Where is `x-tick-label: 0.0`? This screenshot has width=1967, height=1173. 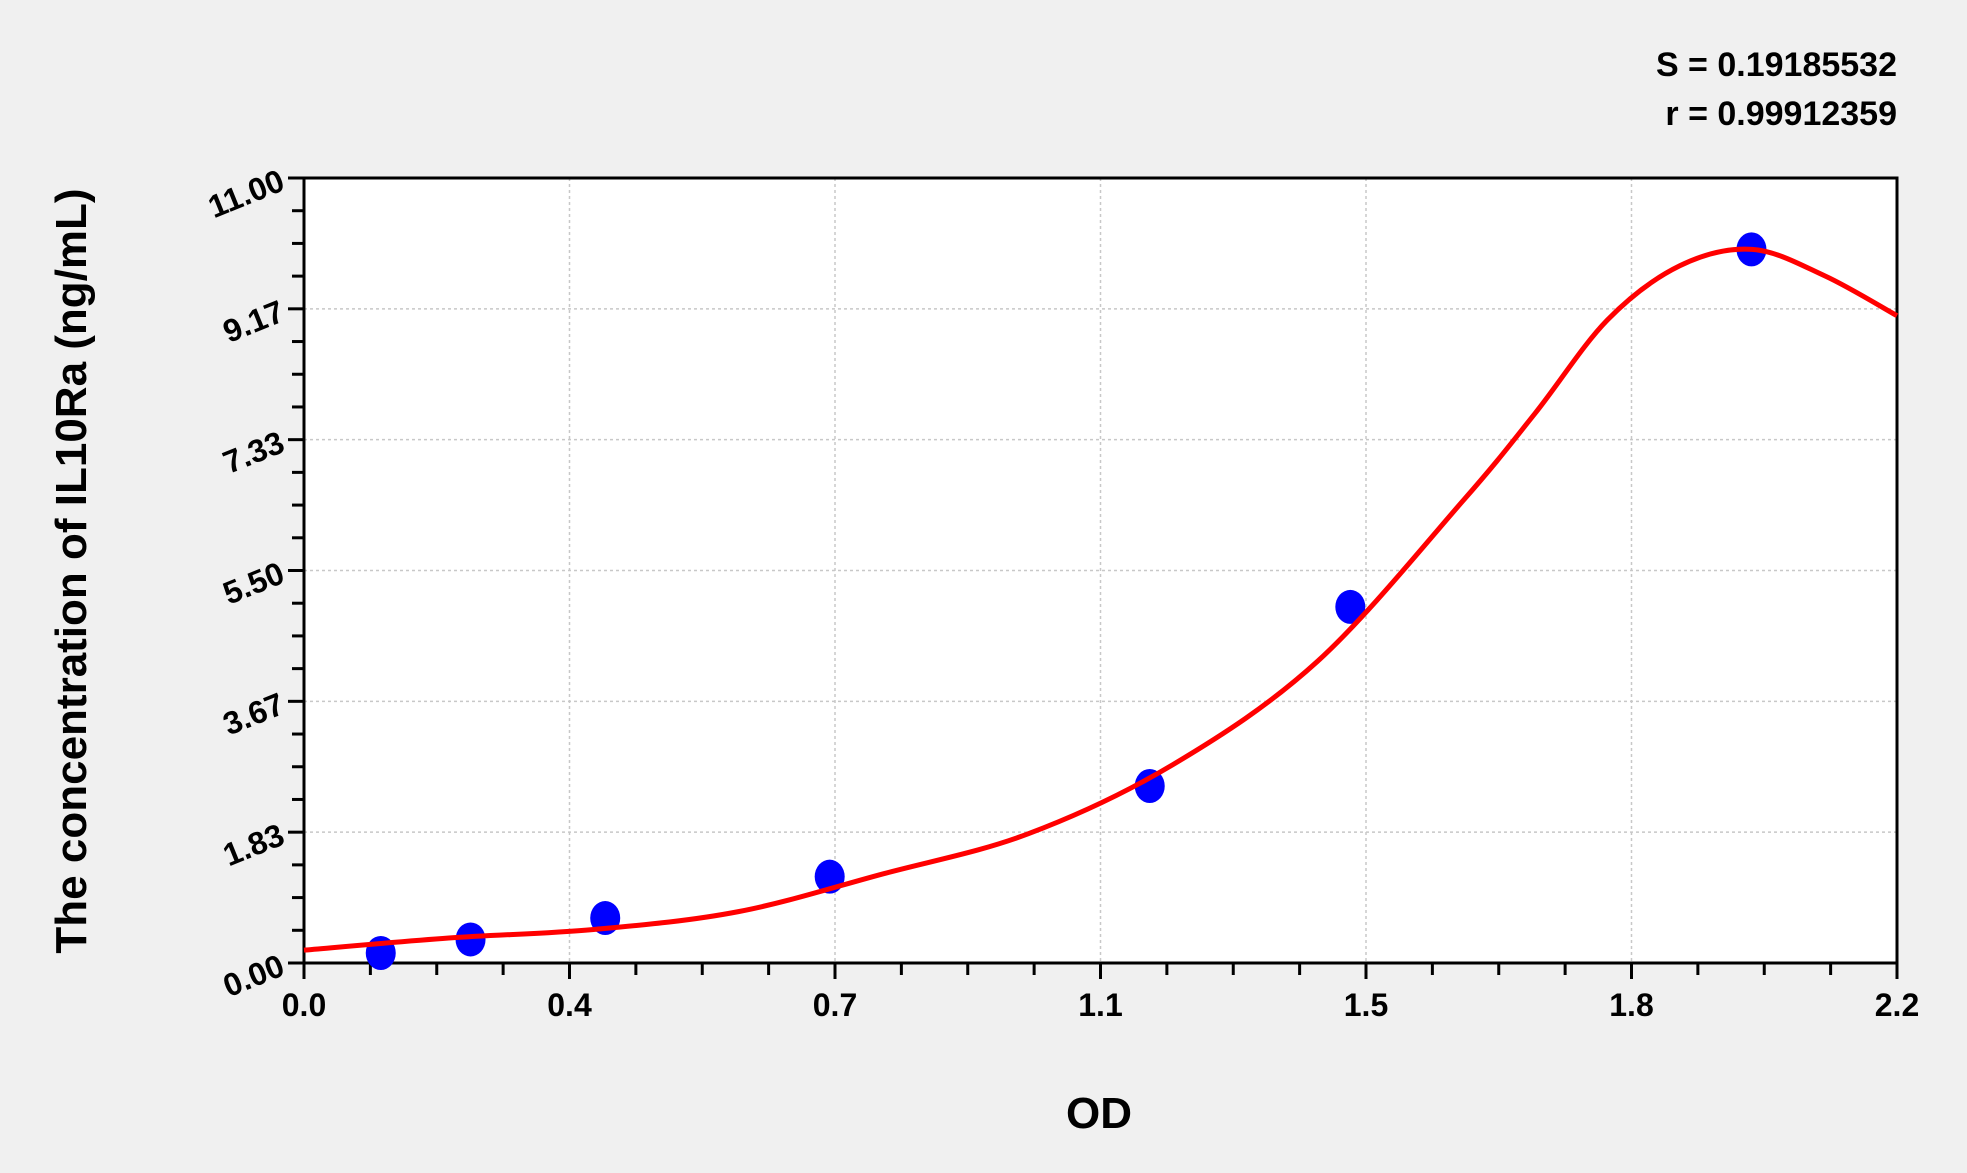
x-tick-label: 0.0 is located at coordinates (304, 1005).